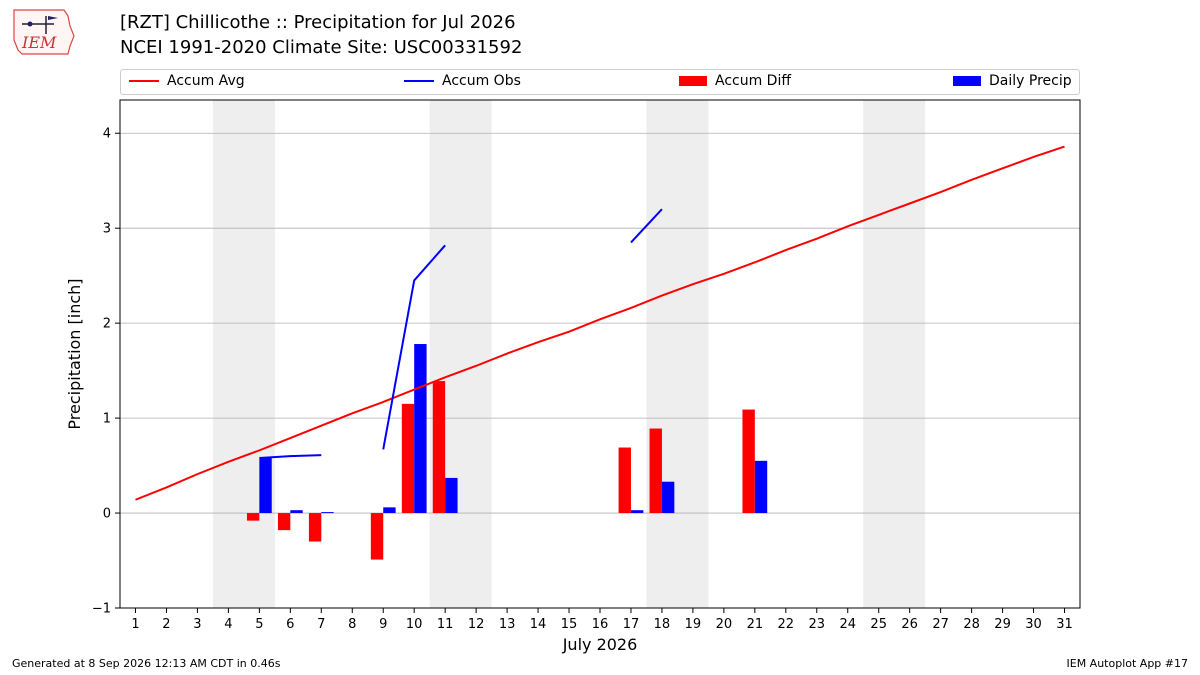 The image size is (1200, 675). I want to click on x-tick-label: 18, so click(662, 624).